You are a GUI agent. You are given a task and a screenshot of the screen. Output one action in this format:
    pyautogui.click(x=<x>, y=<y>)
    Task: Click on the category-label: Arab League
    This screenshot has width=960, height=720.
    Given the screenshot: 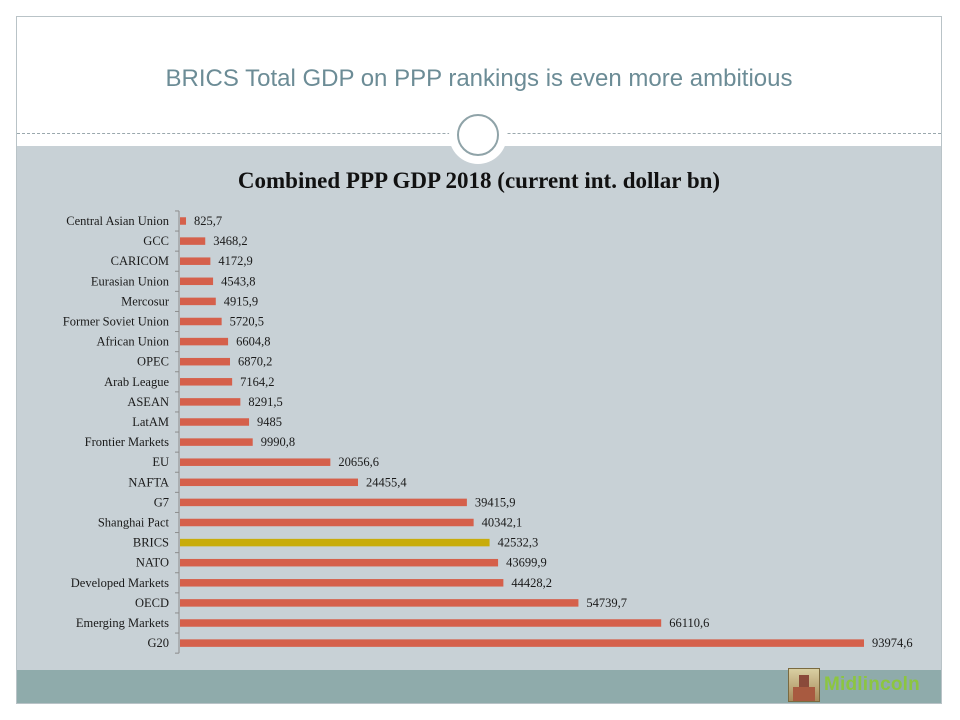 What is the action you would take?
    pyautogui.click(x=136, y=382)
    